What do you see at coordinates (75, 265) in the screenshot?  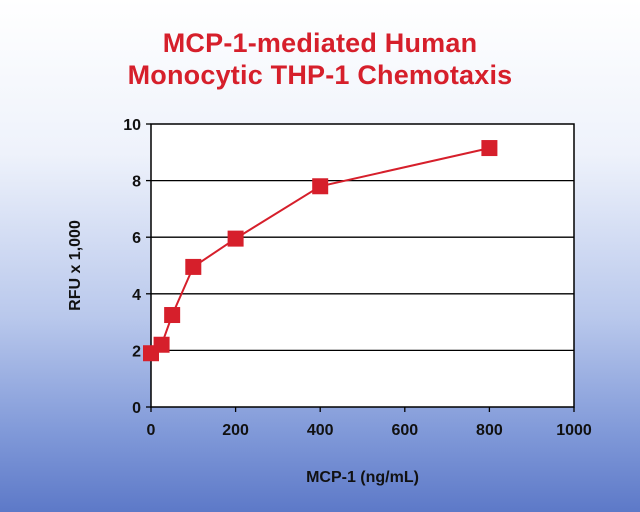 I see `y-axis-title: RFU x 1,000` at bounding box center [75, 265].